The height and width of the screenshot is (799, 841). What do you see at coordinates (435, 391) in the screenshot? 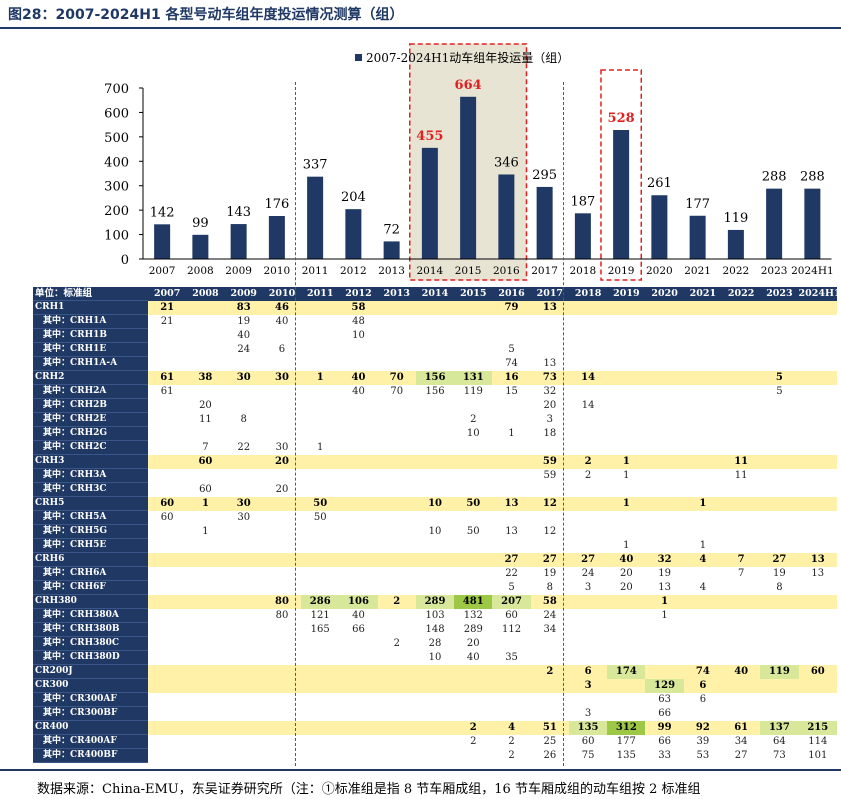
I see `table-cell: 156` at bounding box center [435, 391].